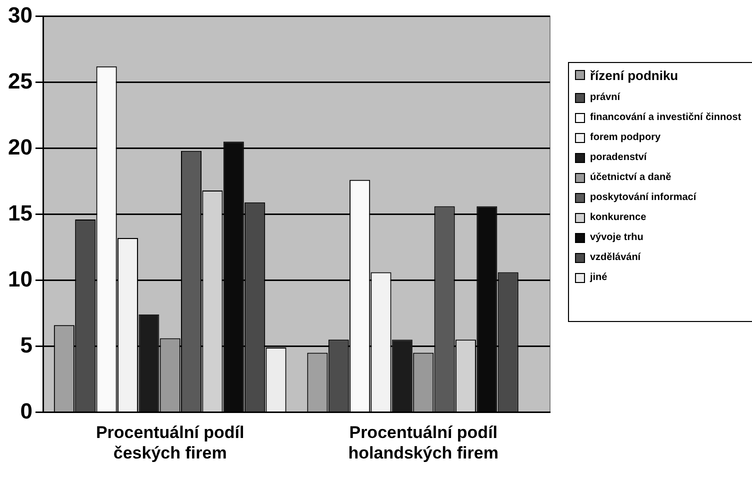 The image size is (752, 477). What do you see at coordinates (423, 442) in the screenshot?
I see `x-tick-label: Procentuální podíl holandských firem` at bounding box center [423, 442].